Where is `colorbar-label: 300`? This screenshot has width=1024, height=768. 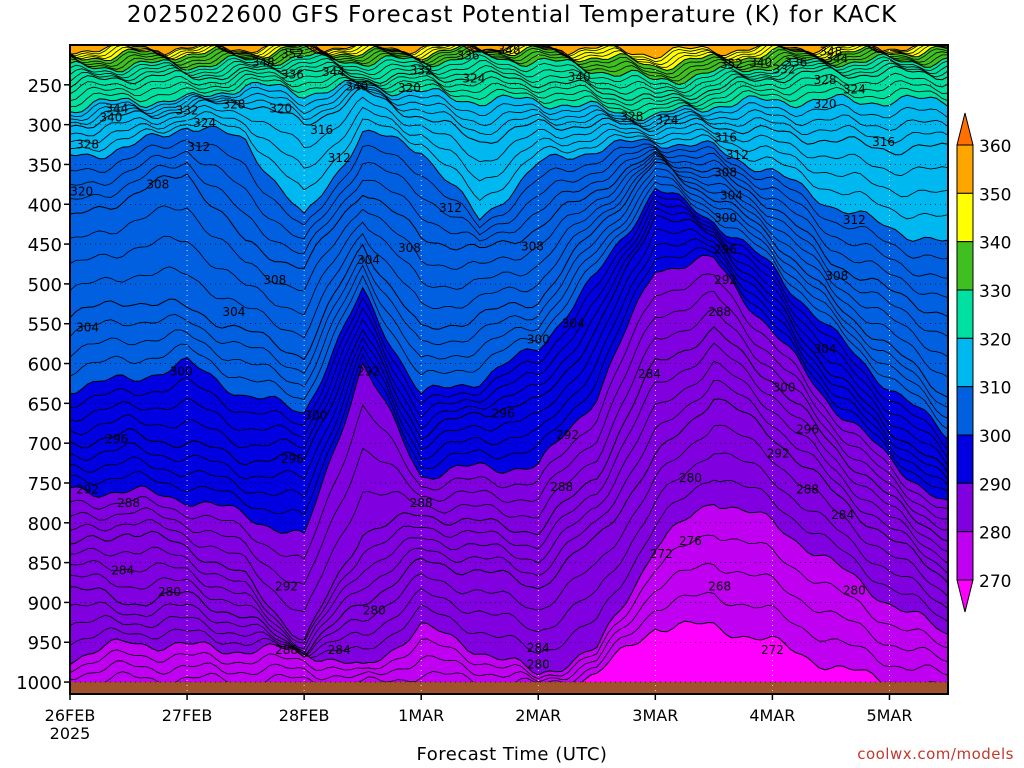 colorbar-label: 300 is located at coordinates (995, 437).